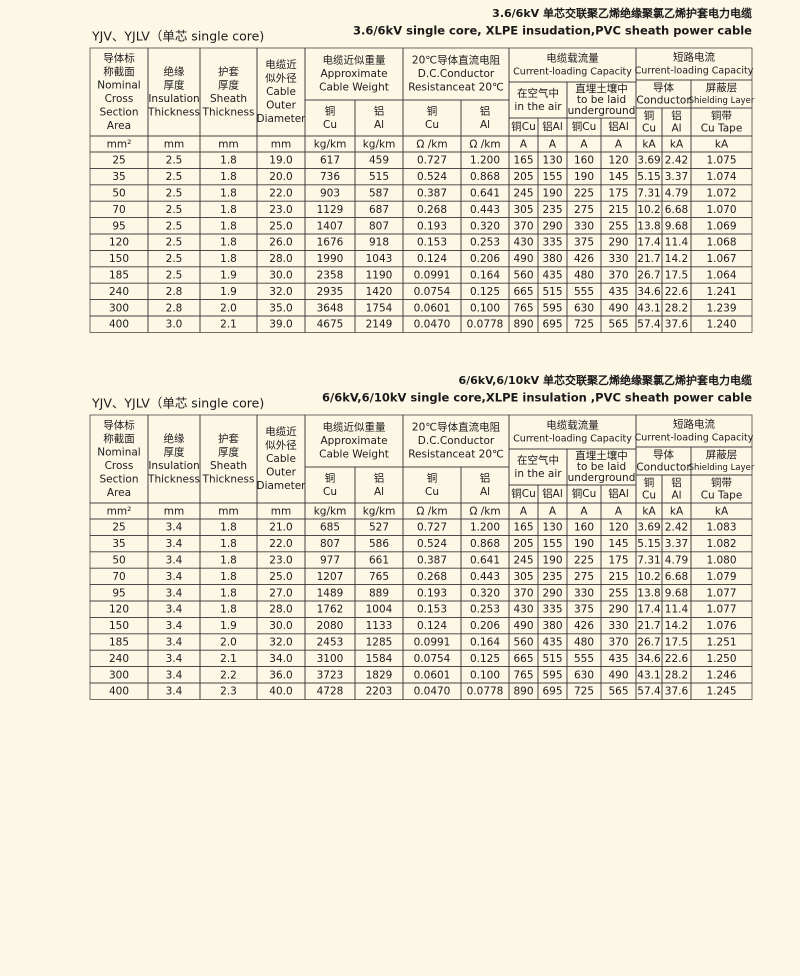 The image size is (800, 976). I want to click on data-text: 2.0, so click(228, 308).